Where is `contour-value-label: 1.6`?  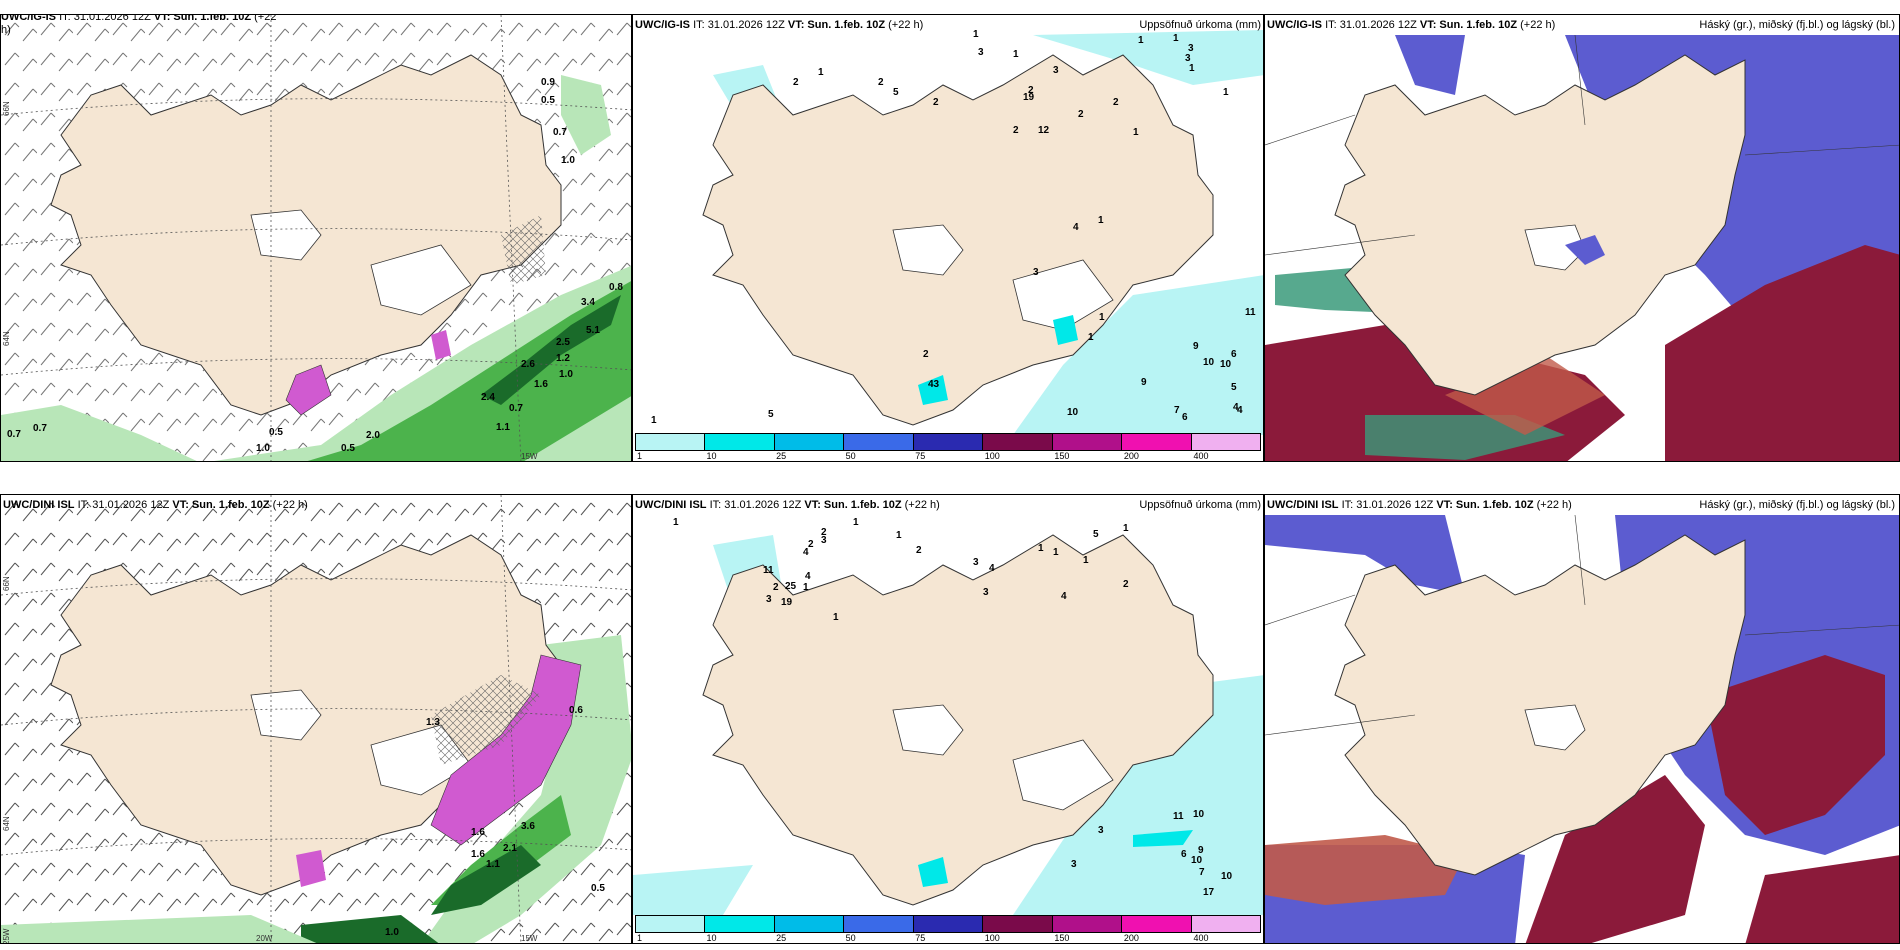
contour-value-label: 1.6 is located at coordinates (541, 384).